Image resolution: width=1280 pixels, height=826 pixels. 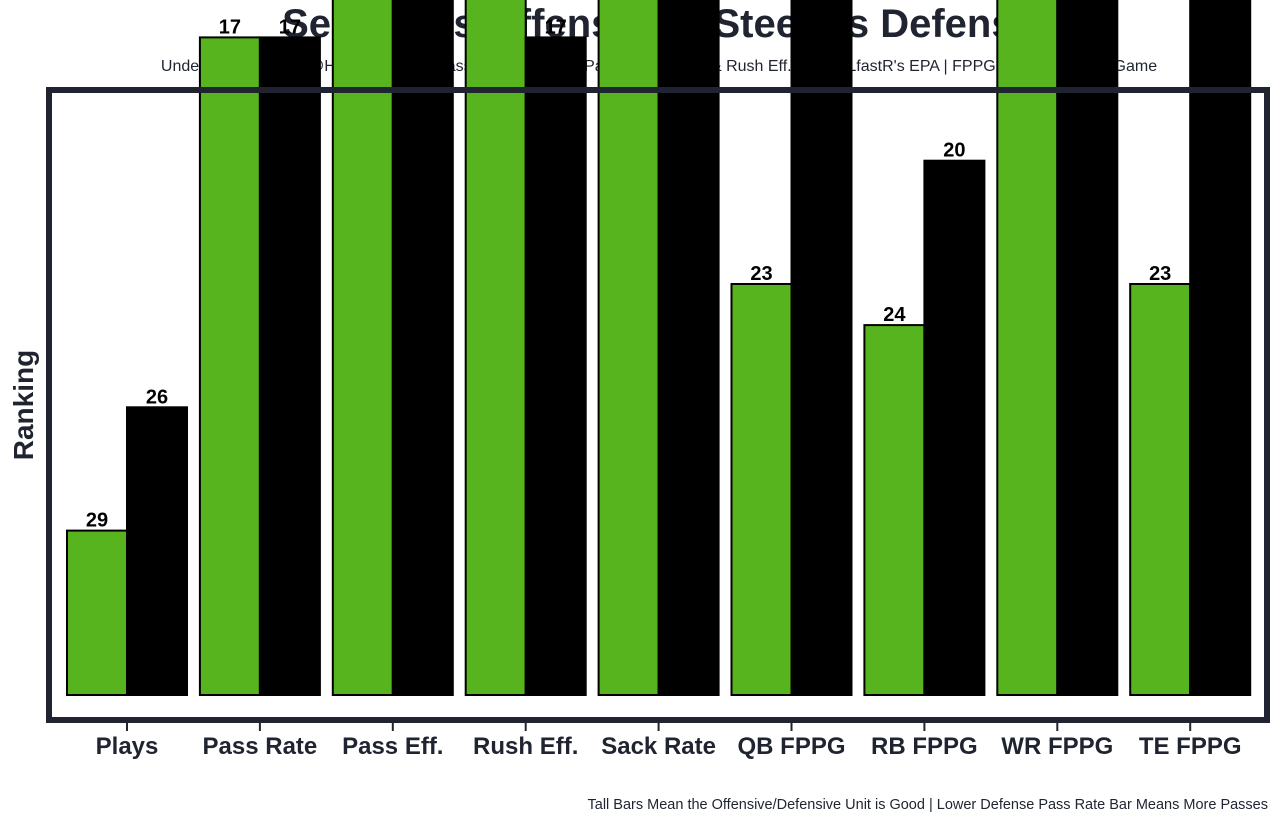 What do you see at coordinates (23, 405) in the screenshot?
I see `y-axis-label: Ranking` at bounding box center [23, 405].